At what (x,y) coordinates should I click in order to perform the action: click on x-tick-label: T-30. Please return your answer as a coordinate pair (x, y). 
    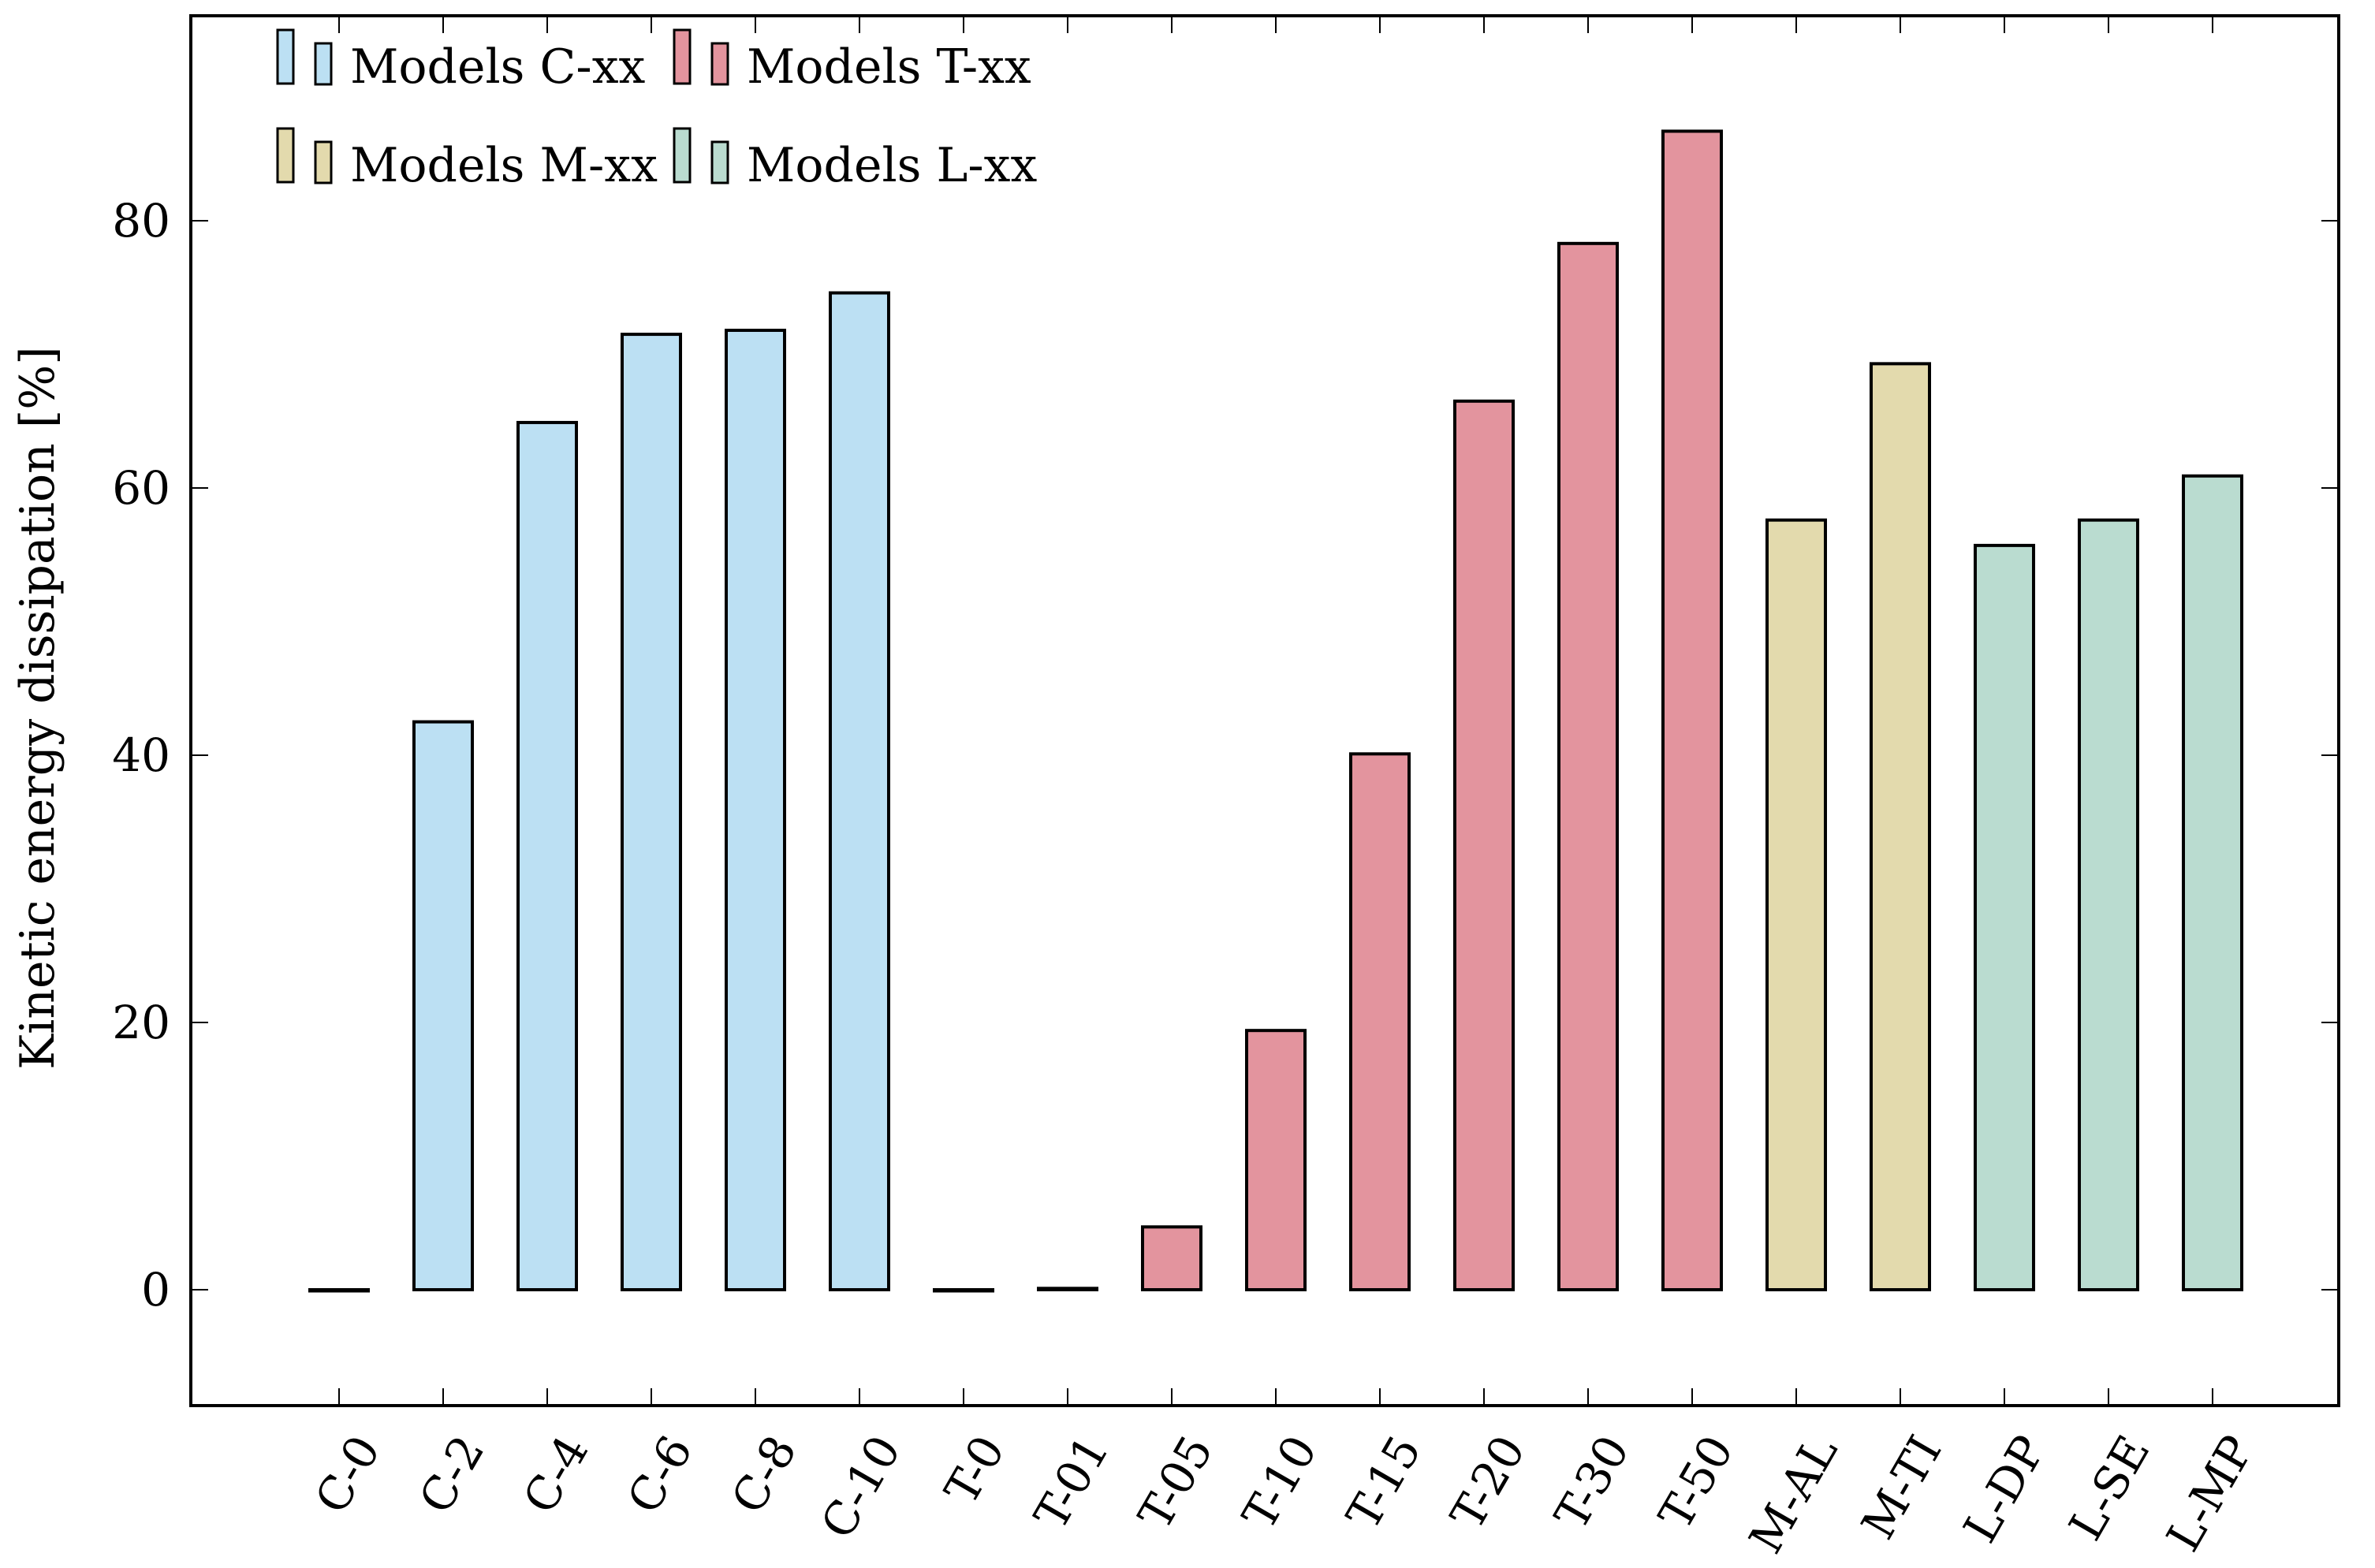
    Looking at the image, I should click on (1591, 1483).